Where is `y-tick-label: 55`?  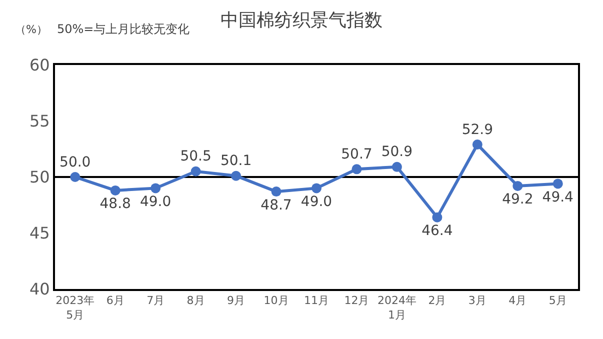
y-tick-label: 55 is located at coordinates (39, 121).